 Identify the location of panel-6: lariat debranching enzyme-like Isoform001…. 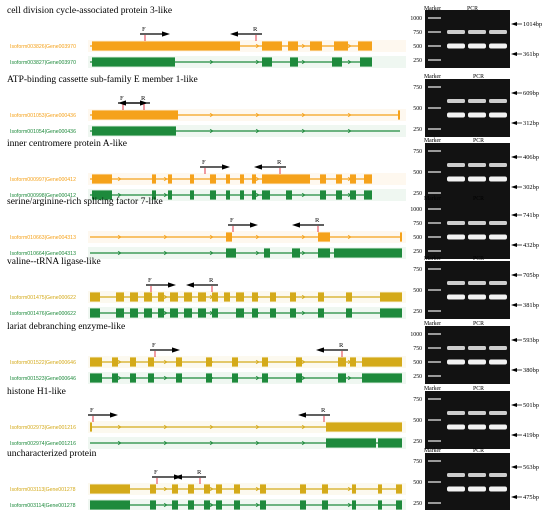
(273, 352).